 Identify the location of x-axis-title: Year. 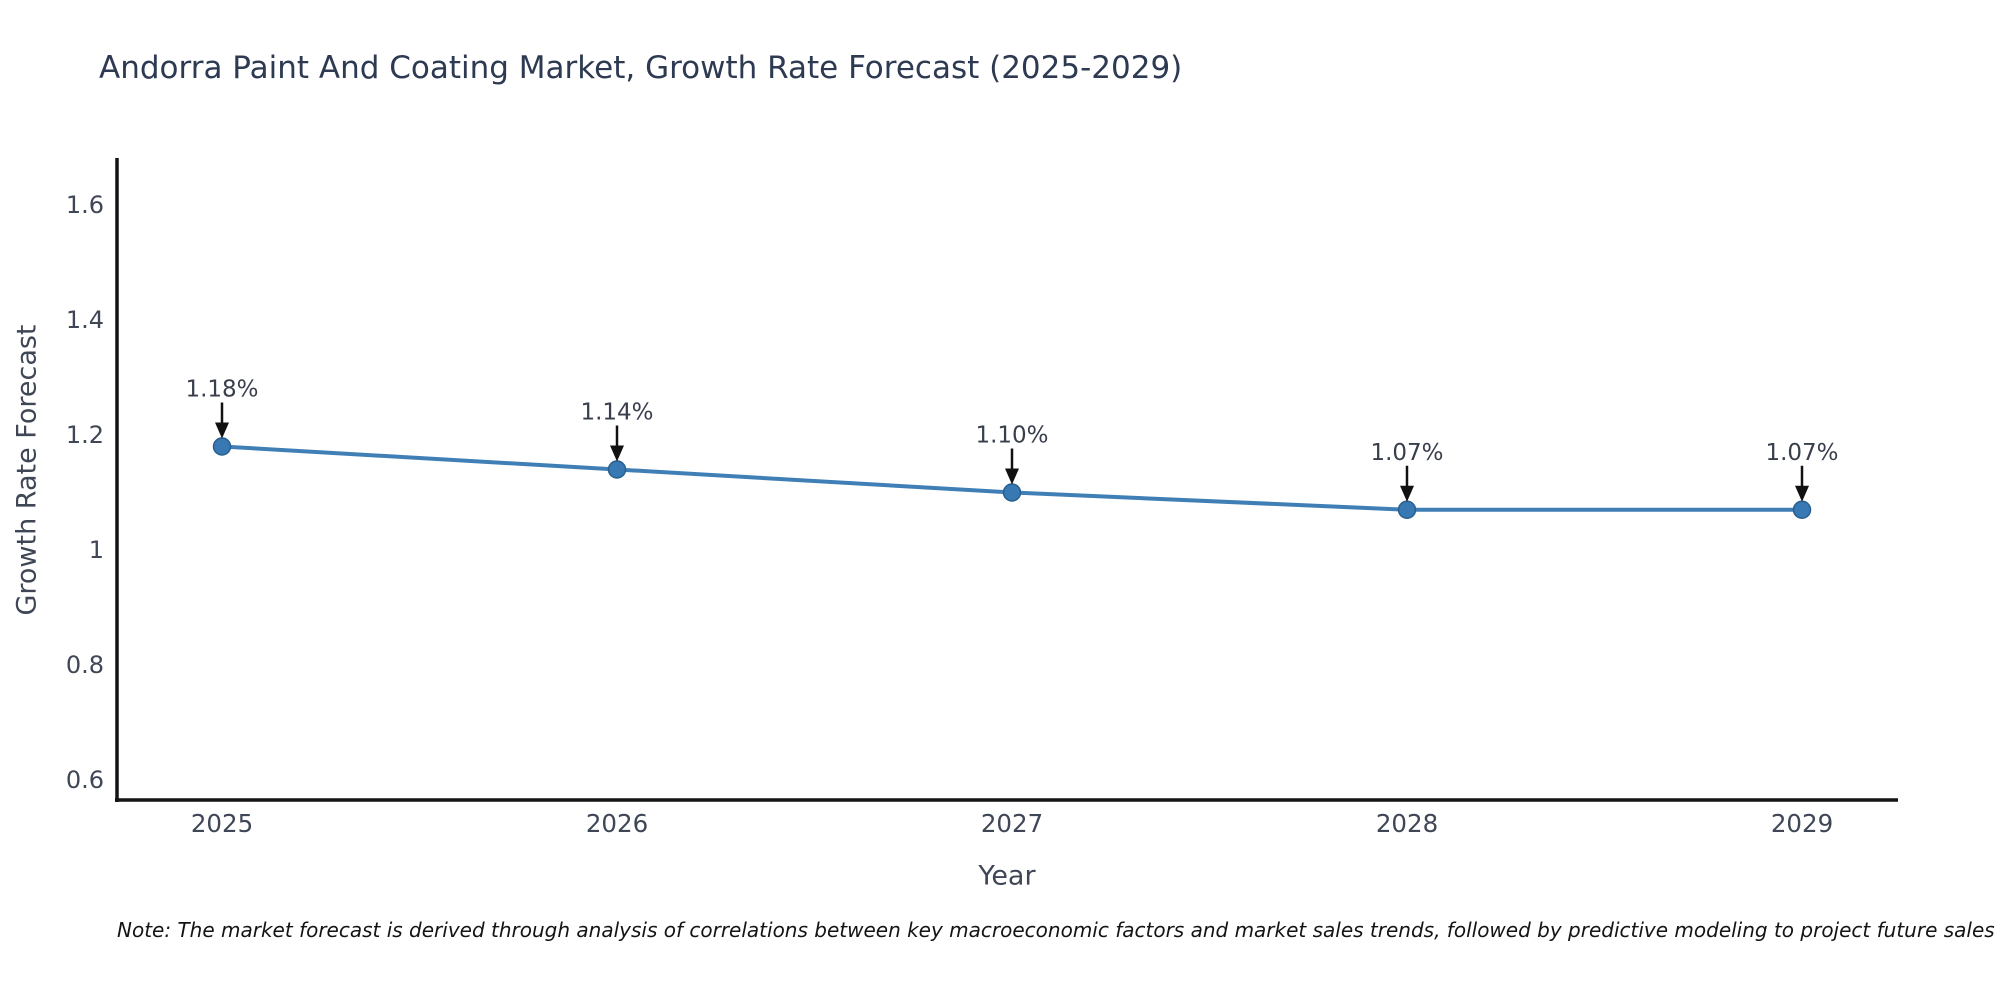
(1007, 876).